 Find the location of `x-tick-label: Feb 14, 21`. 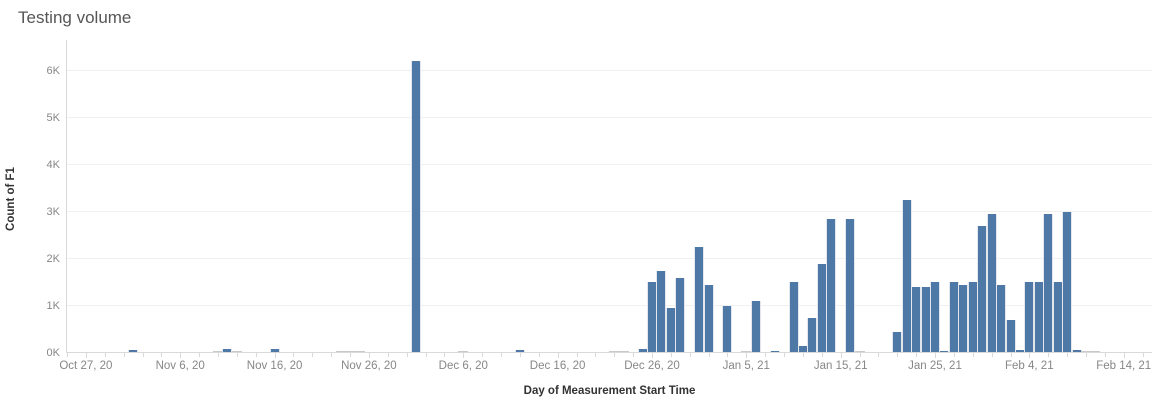

x-tick-label: Feb 14, 21 is located at coordinates (1124, 366).